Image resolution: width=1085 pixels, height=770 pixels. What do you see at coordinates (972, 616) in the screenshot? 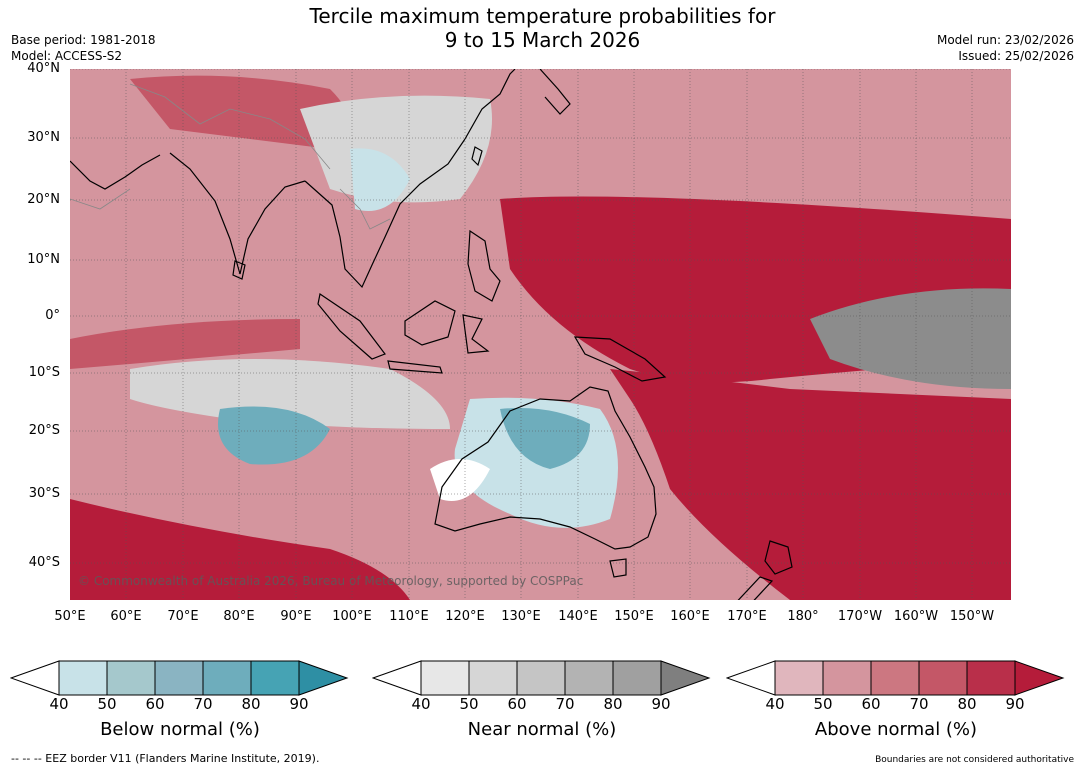
I see `lon-label: 150°W` at bounding box center [972, 616].